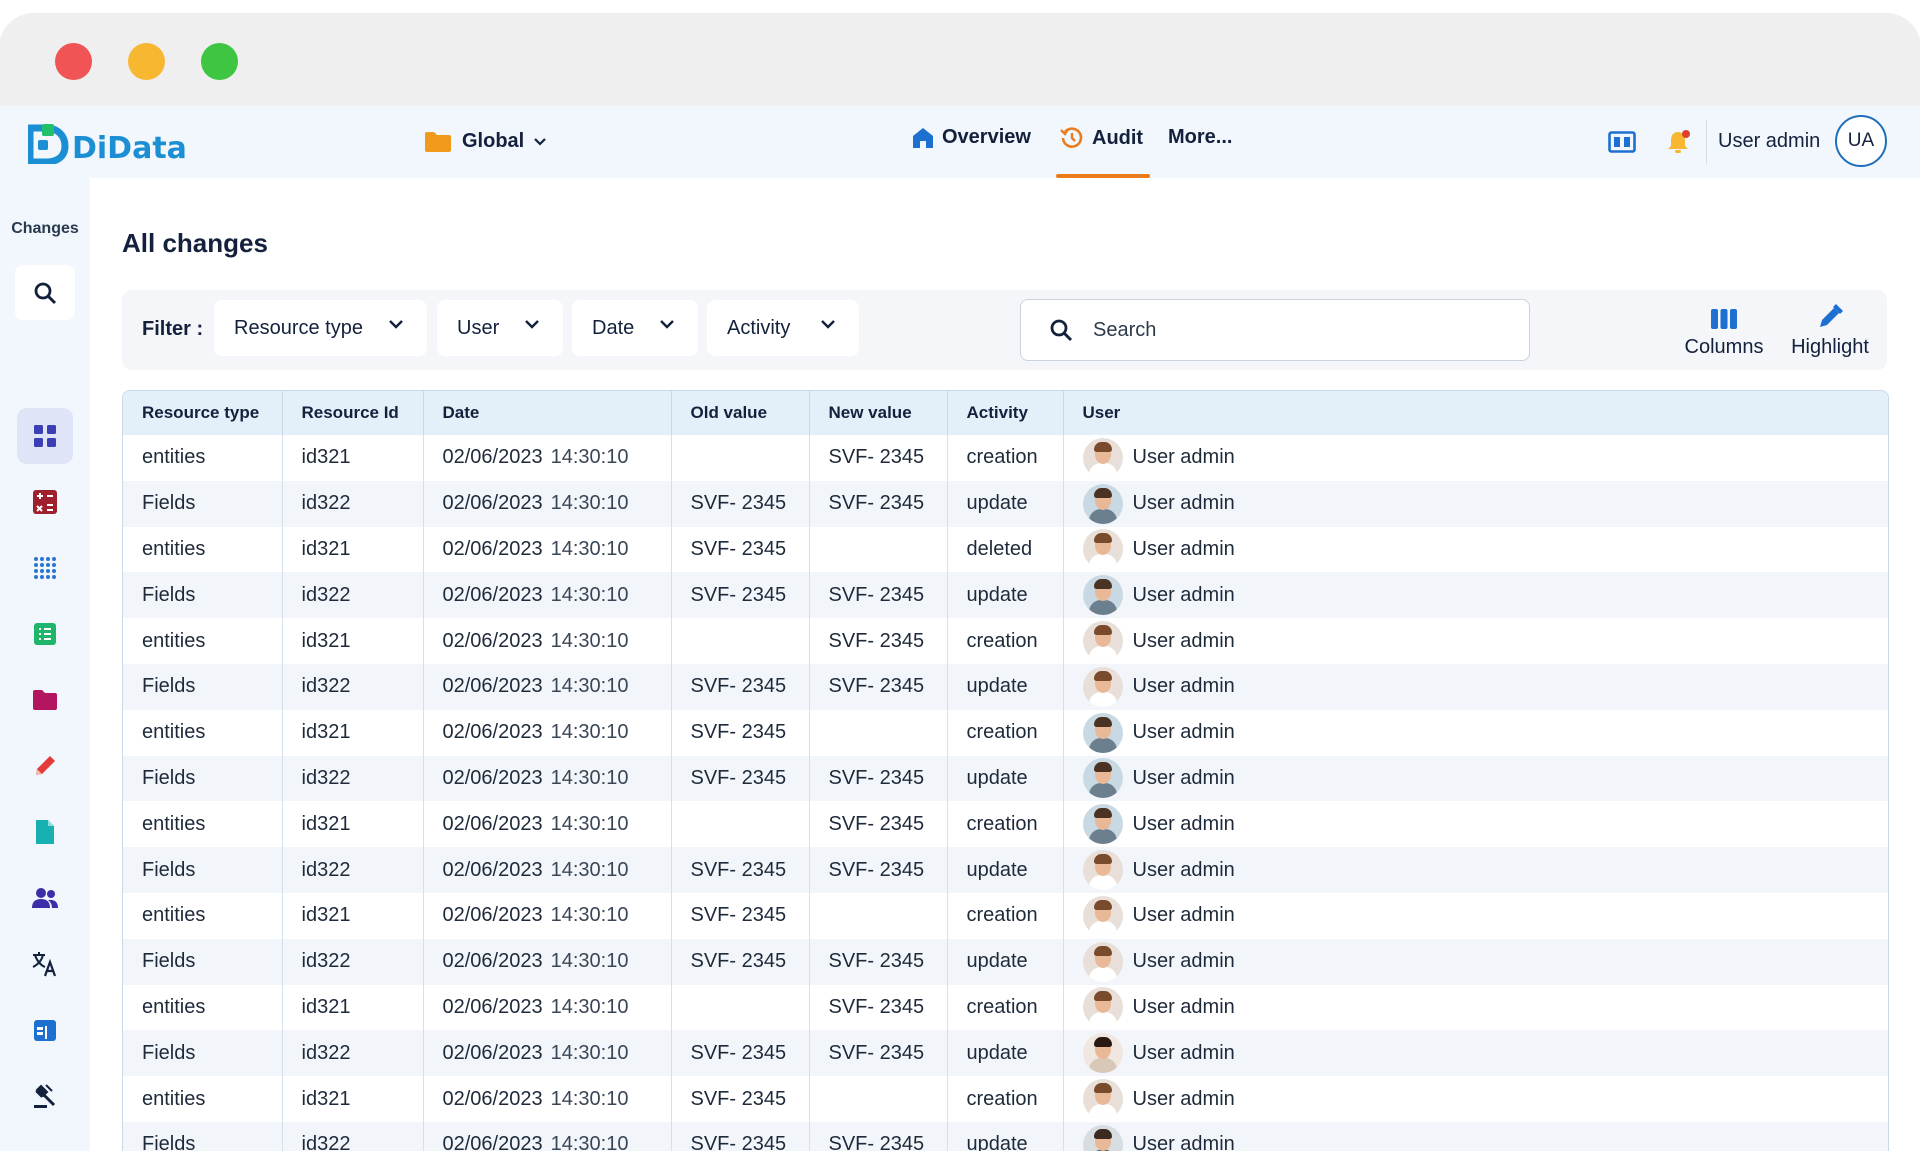  I want to click on filter-date: Date, so click(635, 328).